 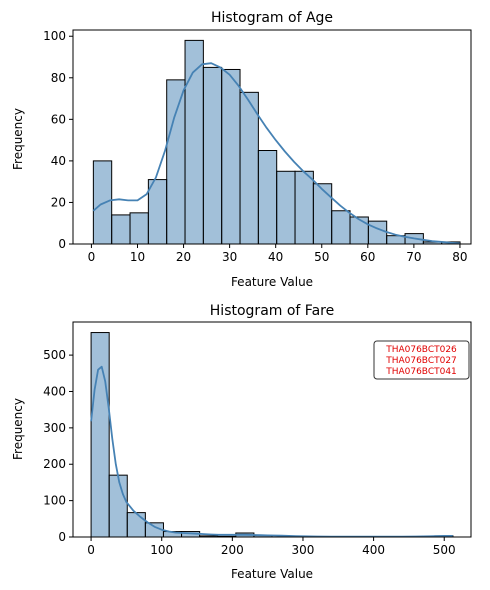 I want to click on fare-chart-title: Histogram of Fare, so click(x=272, y=311).